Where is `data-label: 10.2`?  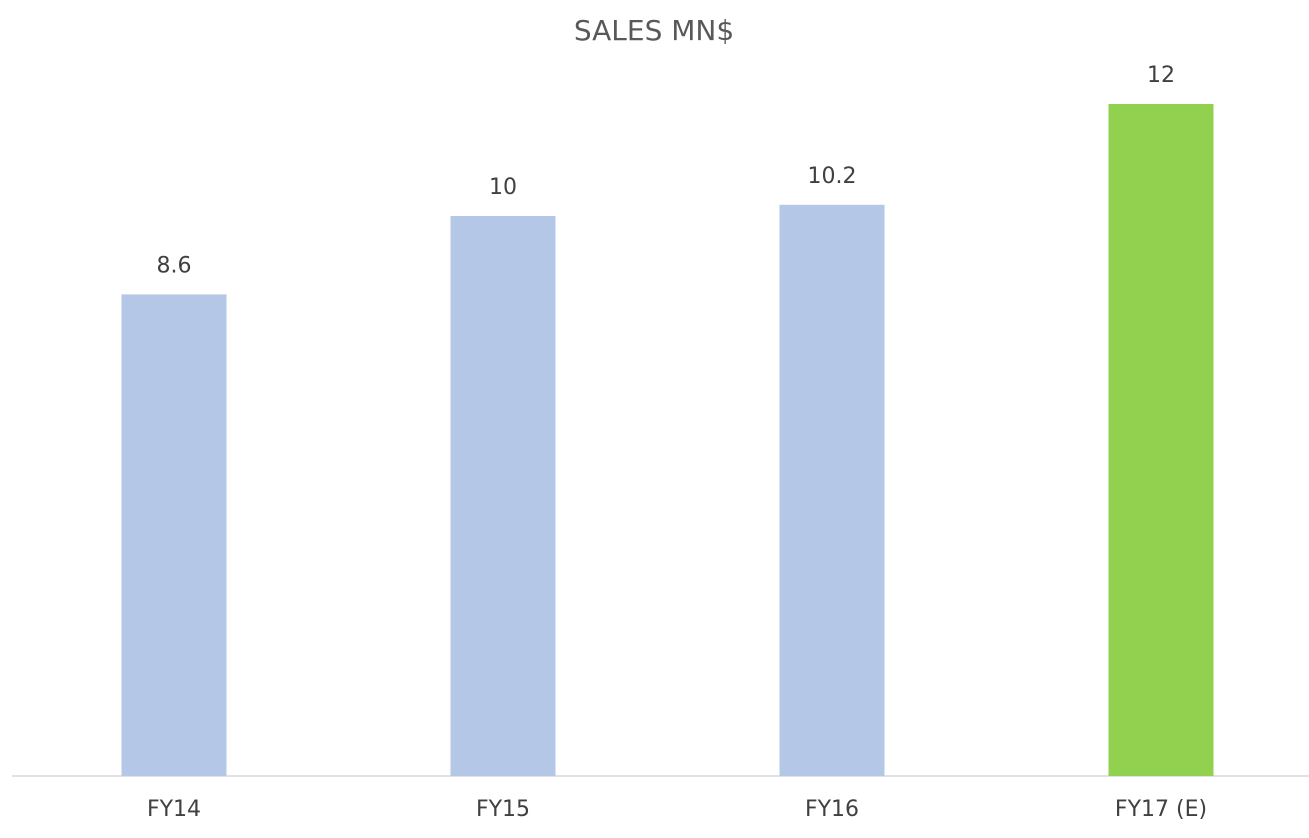
data-label: 10.2 is located at coordinates (832, 176).